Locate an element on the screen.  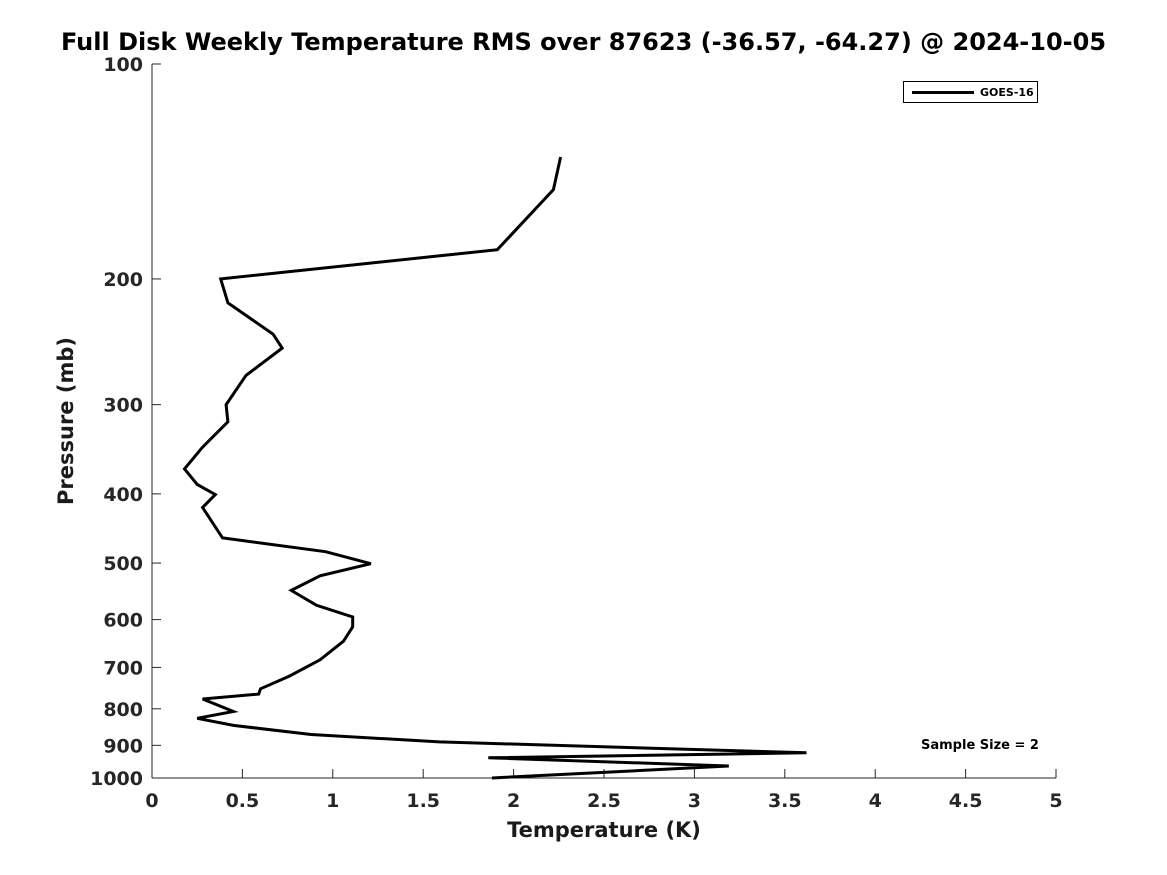
y-tick-label: 100 is located at coordinates (123, 65).